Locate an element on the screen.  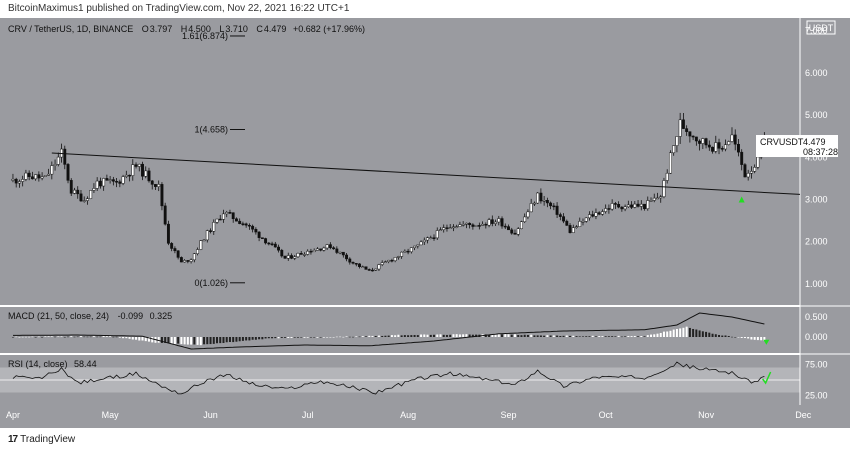
price-label-box is located at coordinates (797, 146).